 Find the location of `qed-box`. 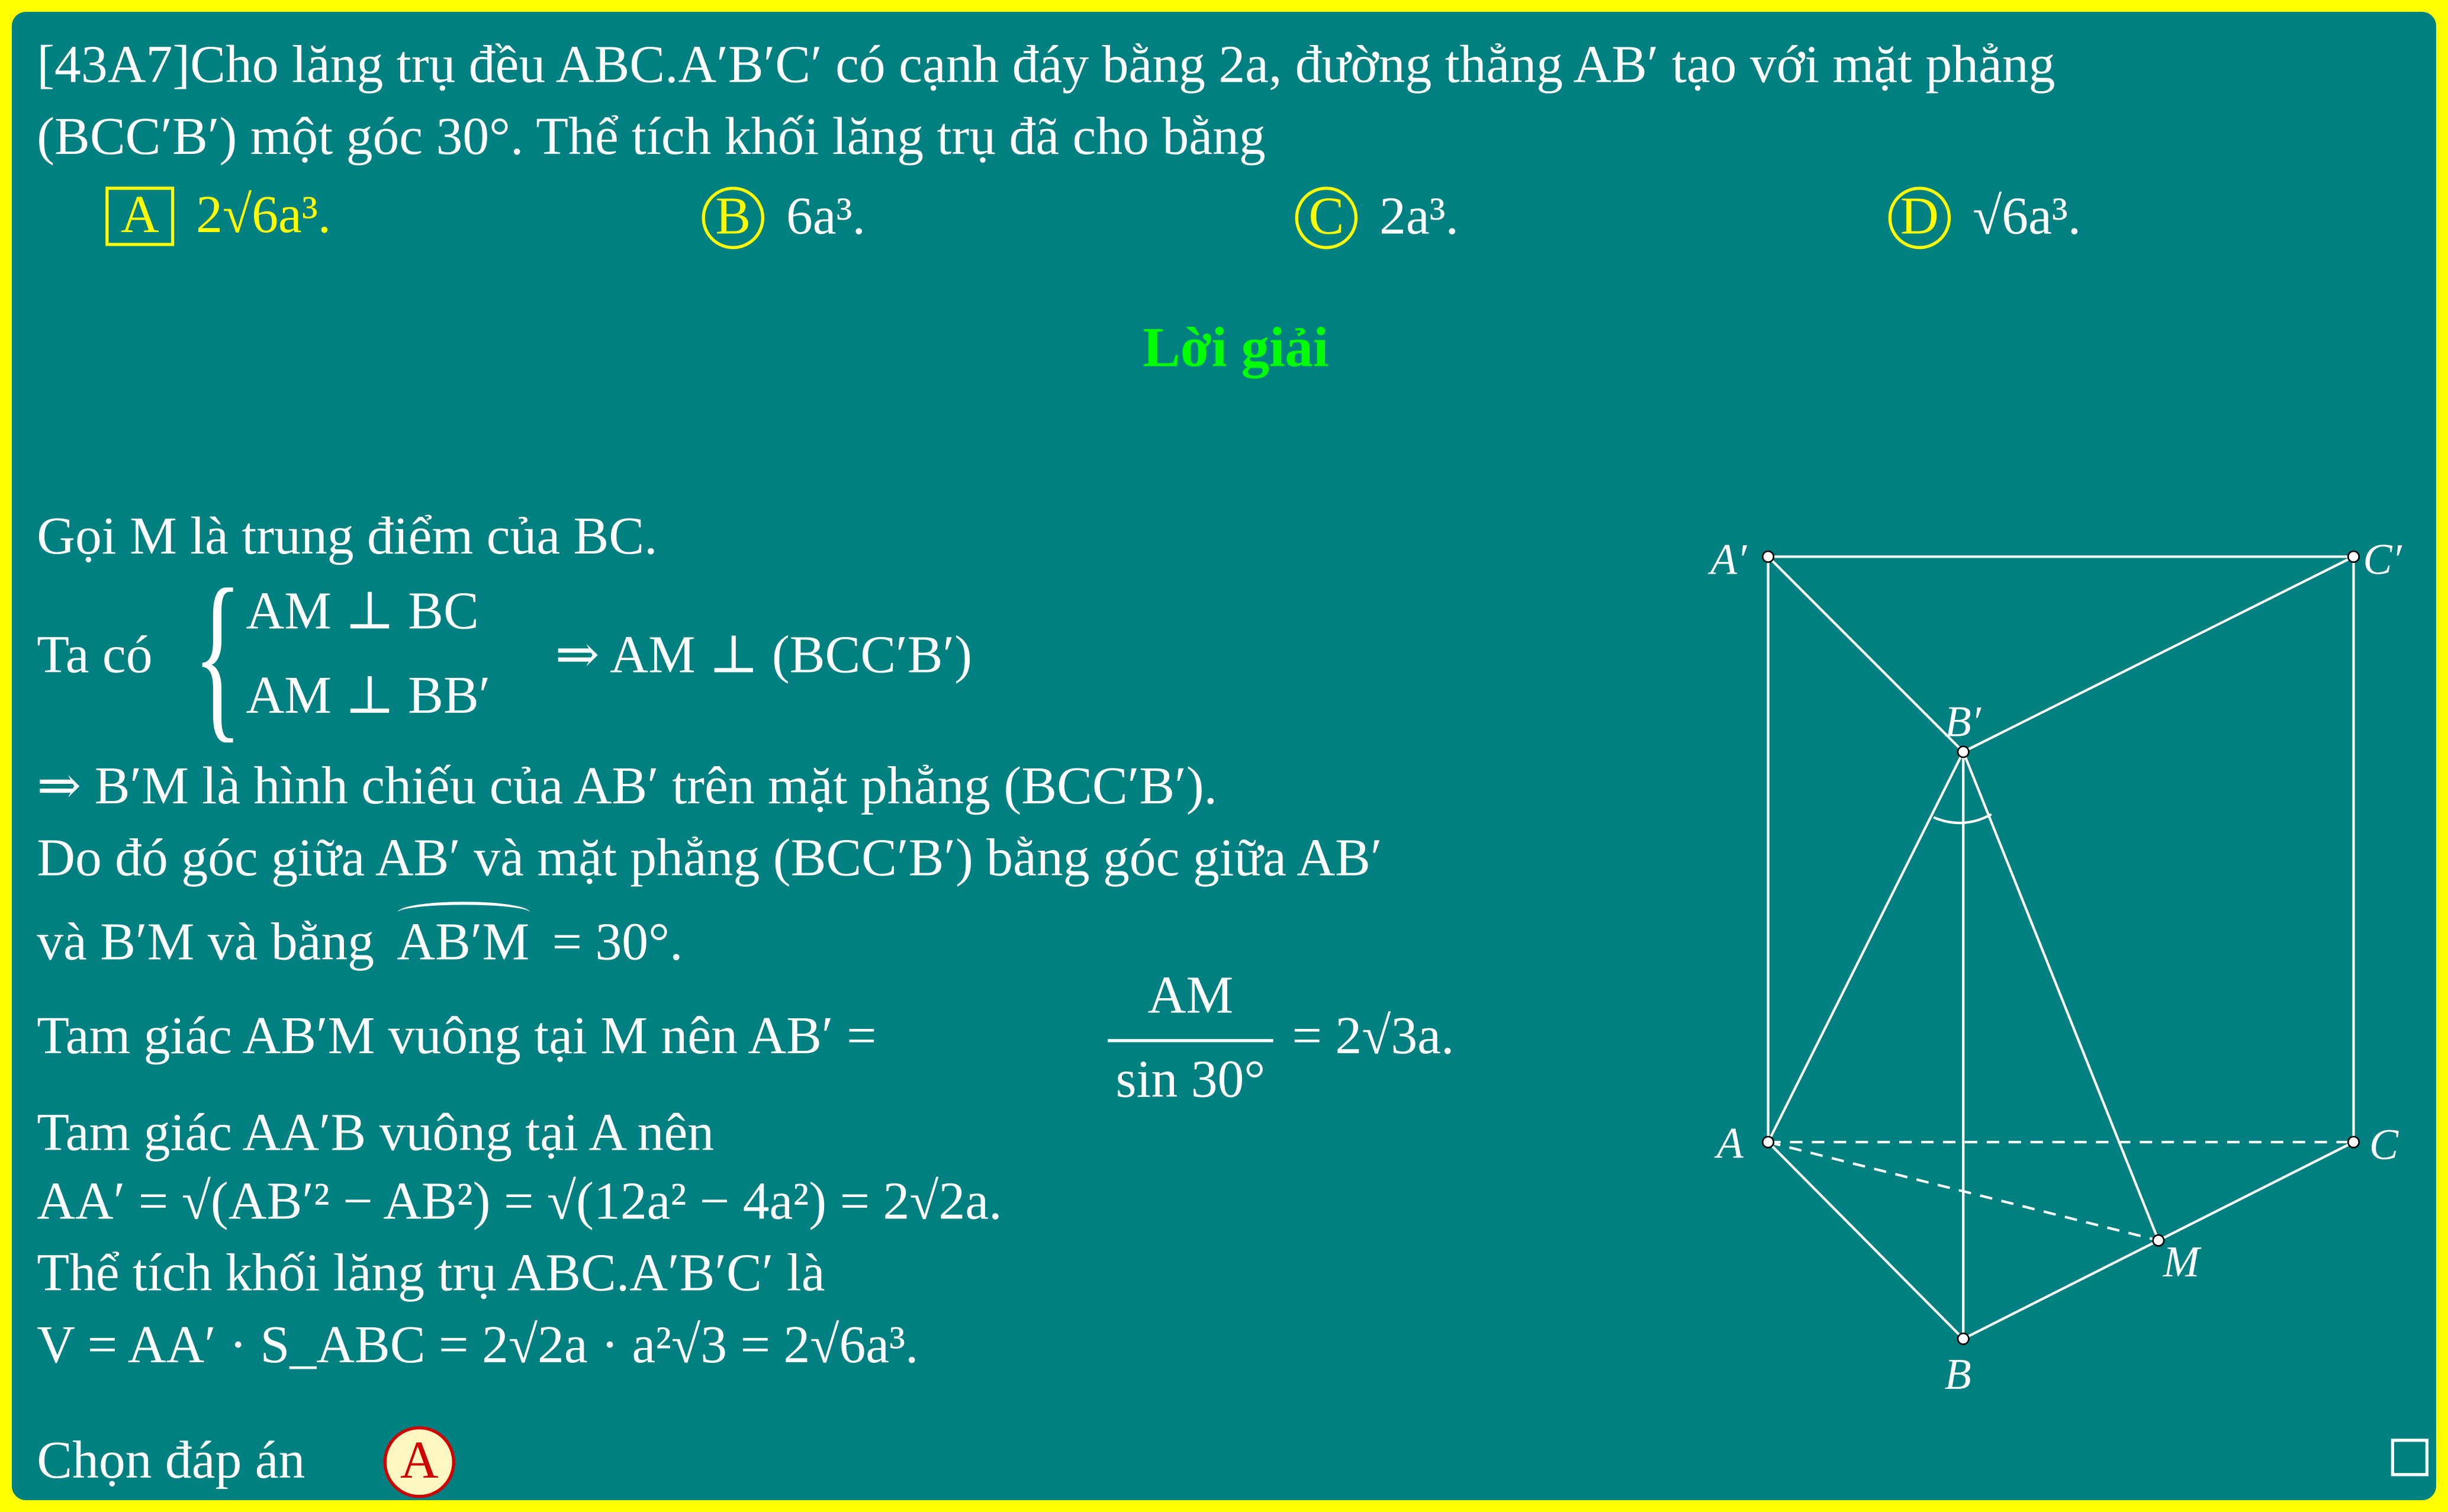

qed-box is located at coordinates (2410, 1457).